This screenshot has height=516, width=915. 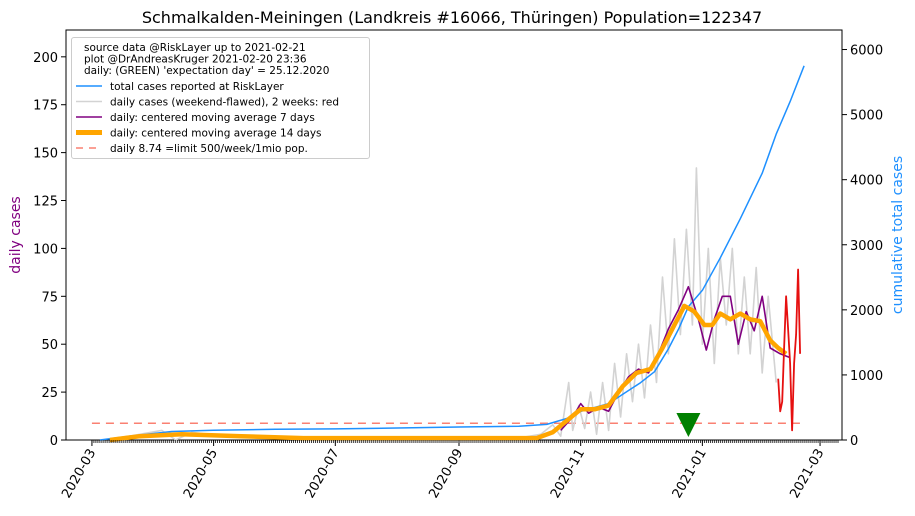 What do you see at coordinates (45, 202) in the screenshot?
I see `left-tick-label: 125` at bounding box center [45, 202].